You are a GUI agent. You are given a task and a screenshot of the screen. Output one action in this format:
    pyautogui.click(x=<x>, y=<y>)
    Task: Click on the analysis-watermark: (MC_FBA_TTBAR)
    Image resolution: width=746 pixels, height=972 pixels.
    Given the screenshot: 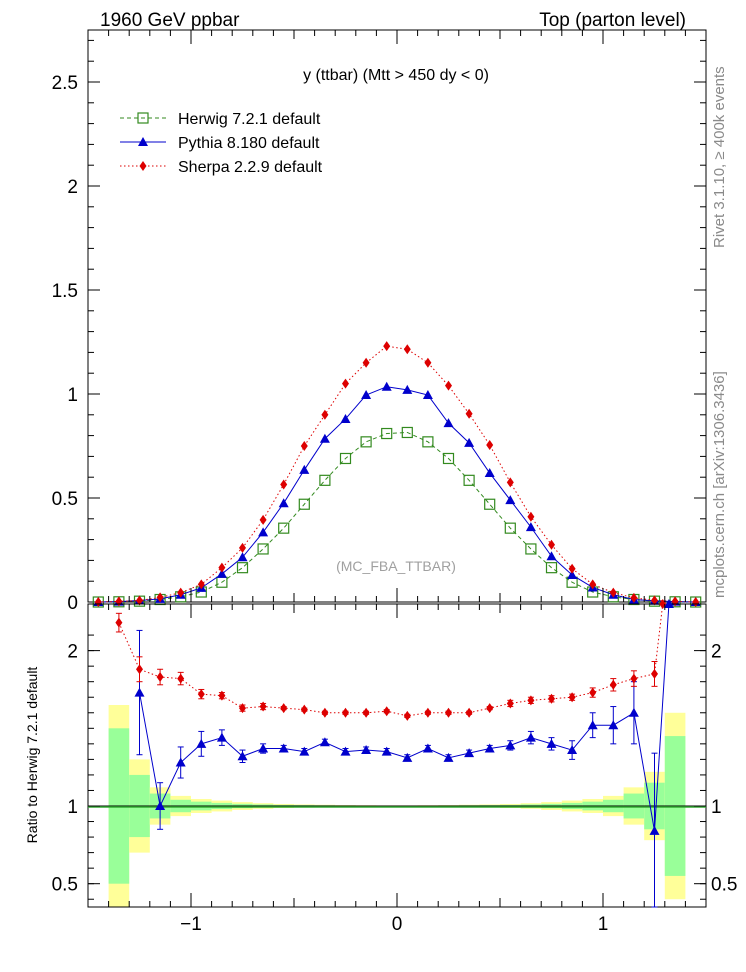 What is the action you would take?
    pyautogui.click(x=396, y=566)
    